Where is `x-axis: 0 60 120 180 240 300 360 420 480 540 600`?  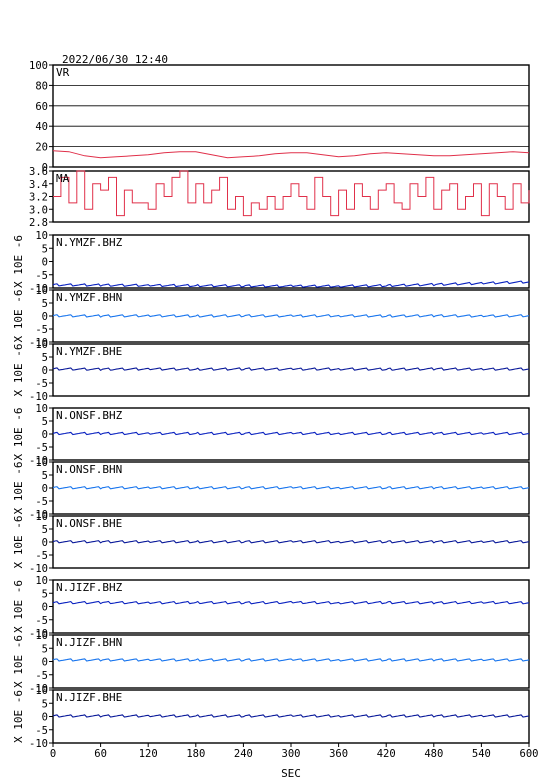
x-axis: 0 60 120 180 240 300 360 420 480 540 600 is located at coordinates (294, 751).